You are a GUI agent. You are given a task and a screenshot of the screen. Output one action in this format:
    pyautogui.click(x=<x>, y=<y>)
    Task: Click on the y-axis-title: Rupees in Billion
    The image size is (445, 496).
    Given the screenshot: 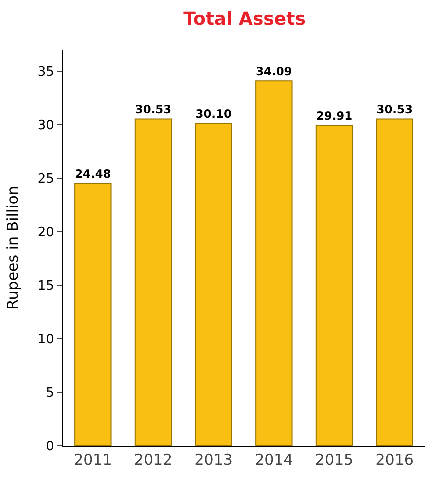 What is the action you would take?
    pyautogui.click(x=13, y=248)
    